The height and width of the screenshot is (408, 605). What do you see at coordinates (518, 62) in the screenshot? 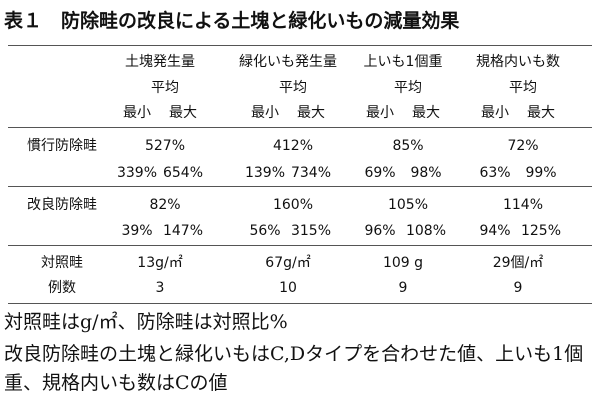
I see `column-header: 規格内いも数` at bounding box center [518, 62].